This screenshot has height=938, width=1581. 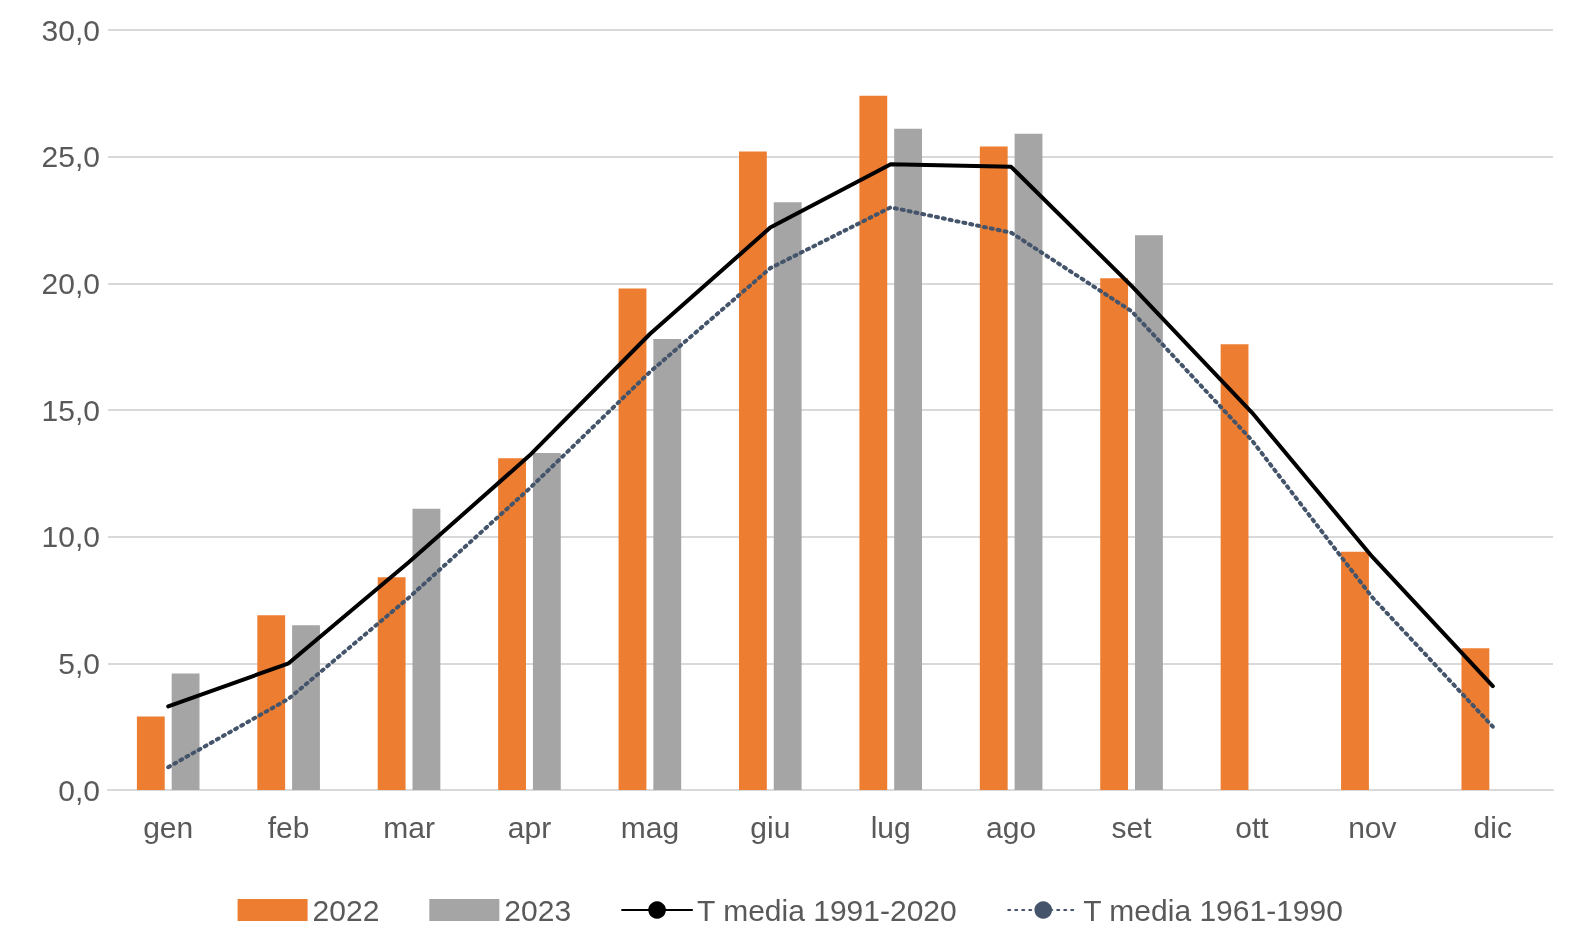 I want to click on y-tick-label: 0,0, so click(x=79, y=790).